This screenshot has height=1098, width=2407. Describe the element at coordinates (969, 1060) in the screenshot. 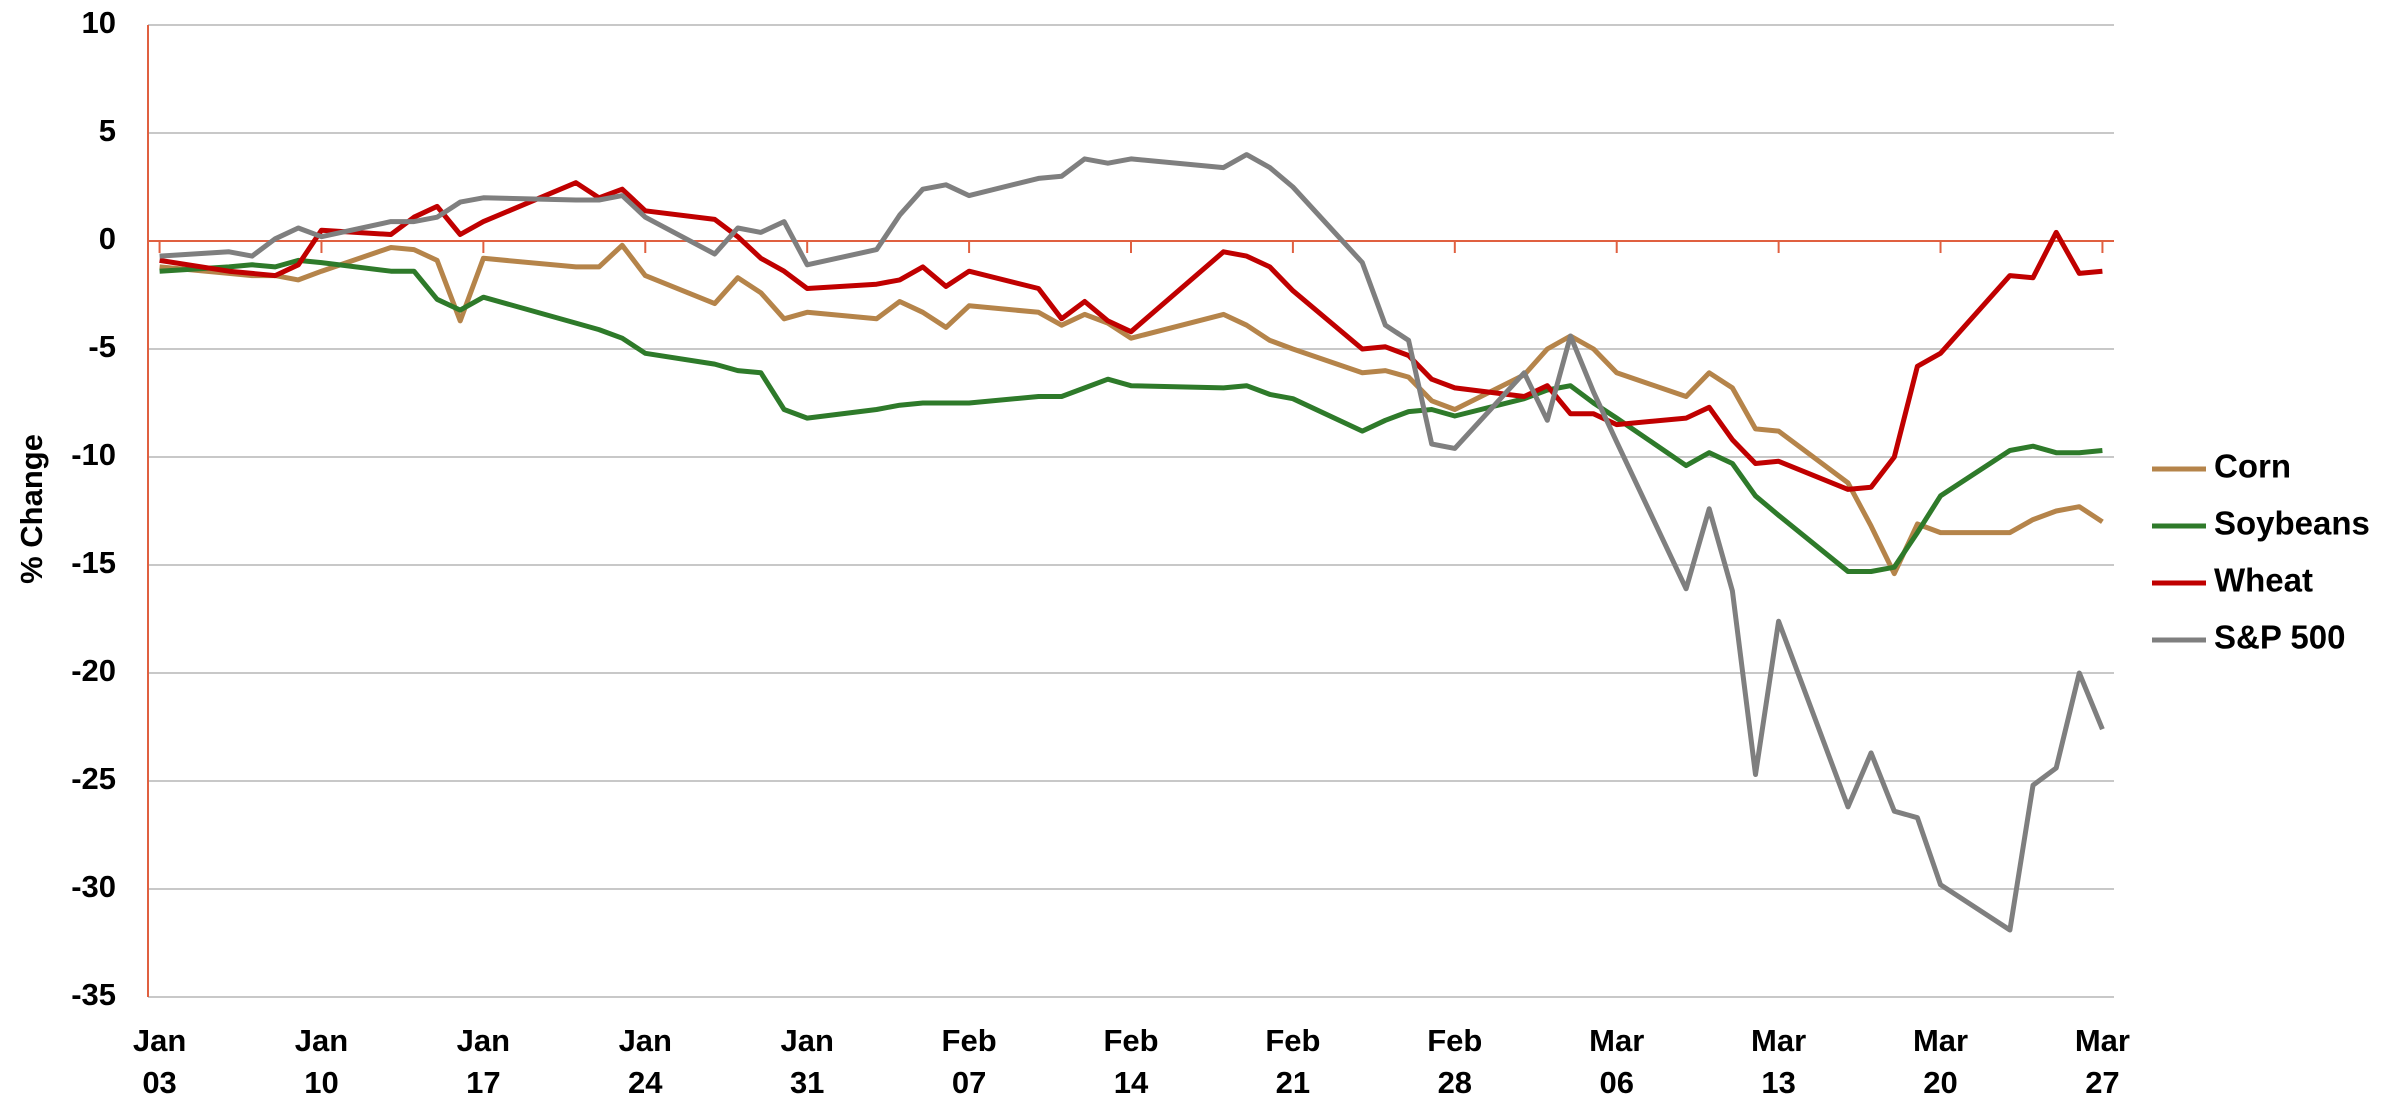

I see `x-tick-label: Feb 07` at that location.